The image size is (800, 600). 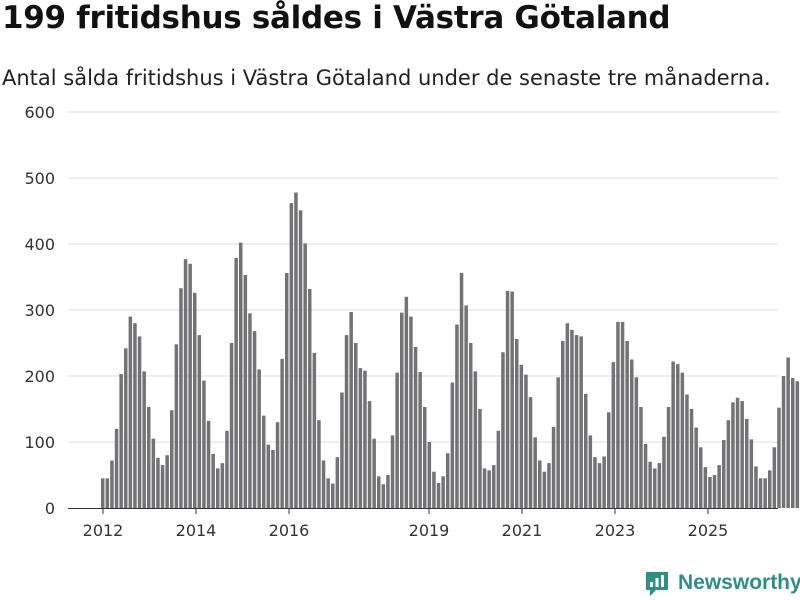 I want to click on newsworthy-logo-icon, so click(x=657, y=584).